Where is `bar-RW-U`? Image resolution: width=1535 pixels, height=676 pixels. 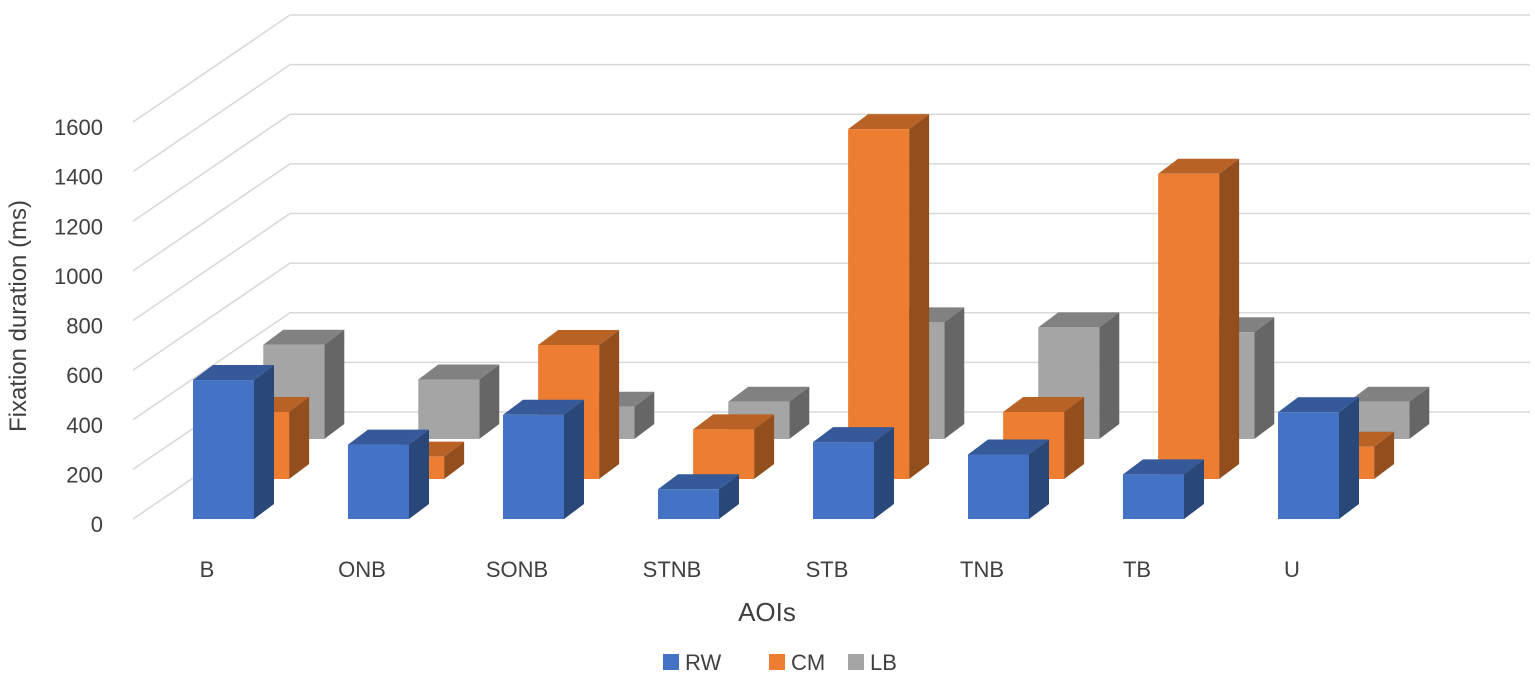 bar-RW-U is located at coordinates (1318, 458).